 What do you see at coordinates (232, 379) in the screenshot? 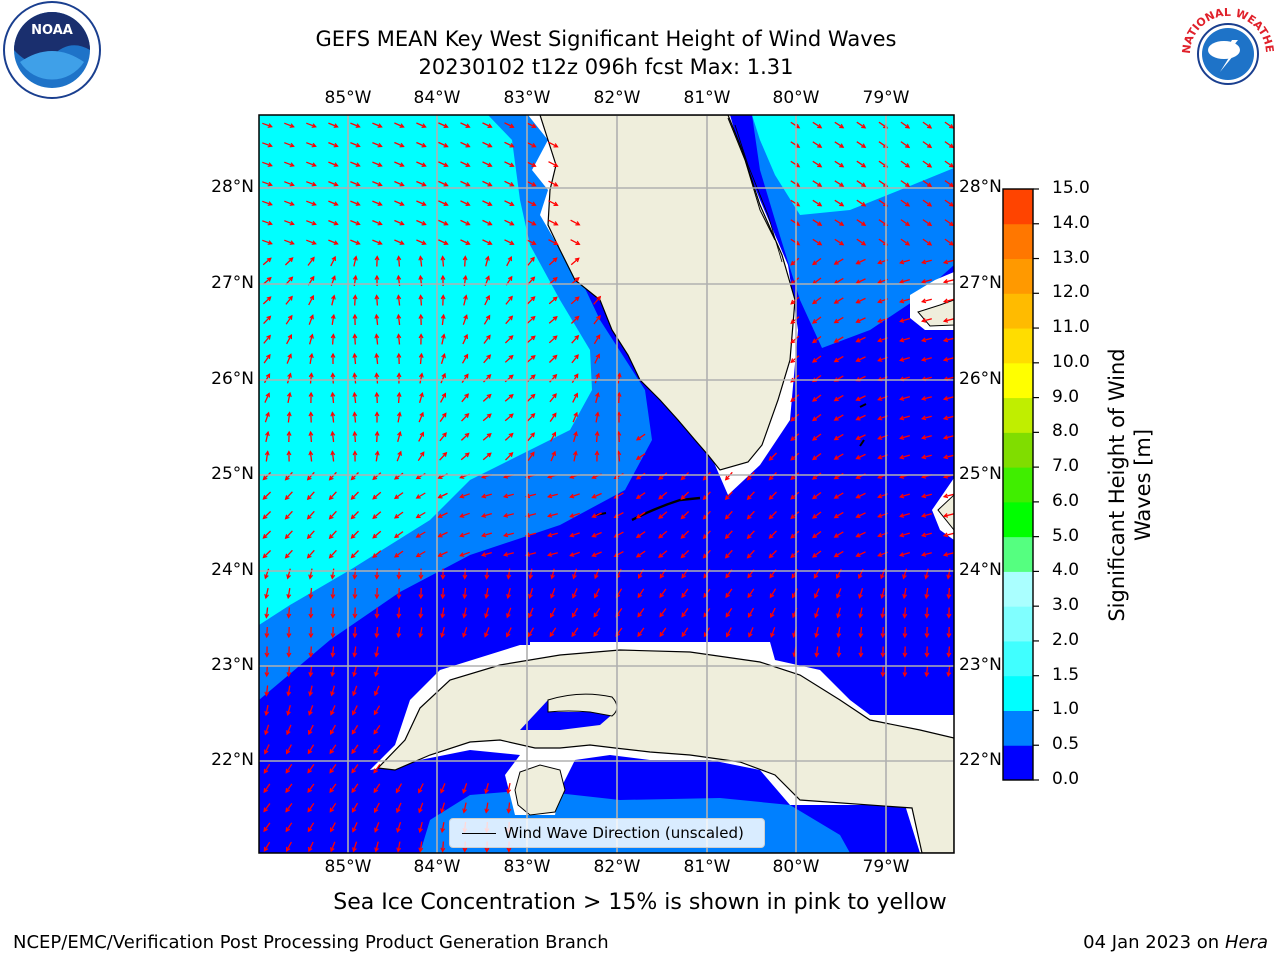
I see `lat-label-left-26n: 26°N` at bounding box center [232, 379].